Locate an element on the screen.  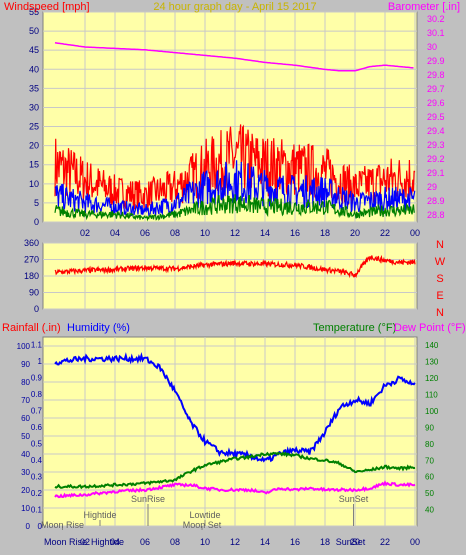
x-tick-label: 02 is located at coordinates (85, 233).